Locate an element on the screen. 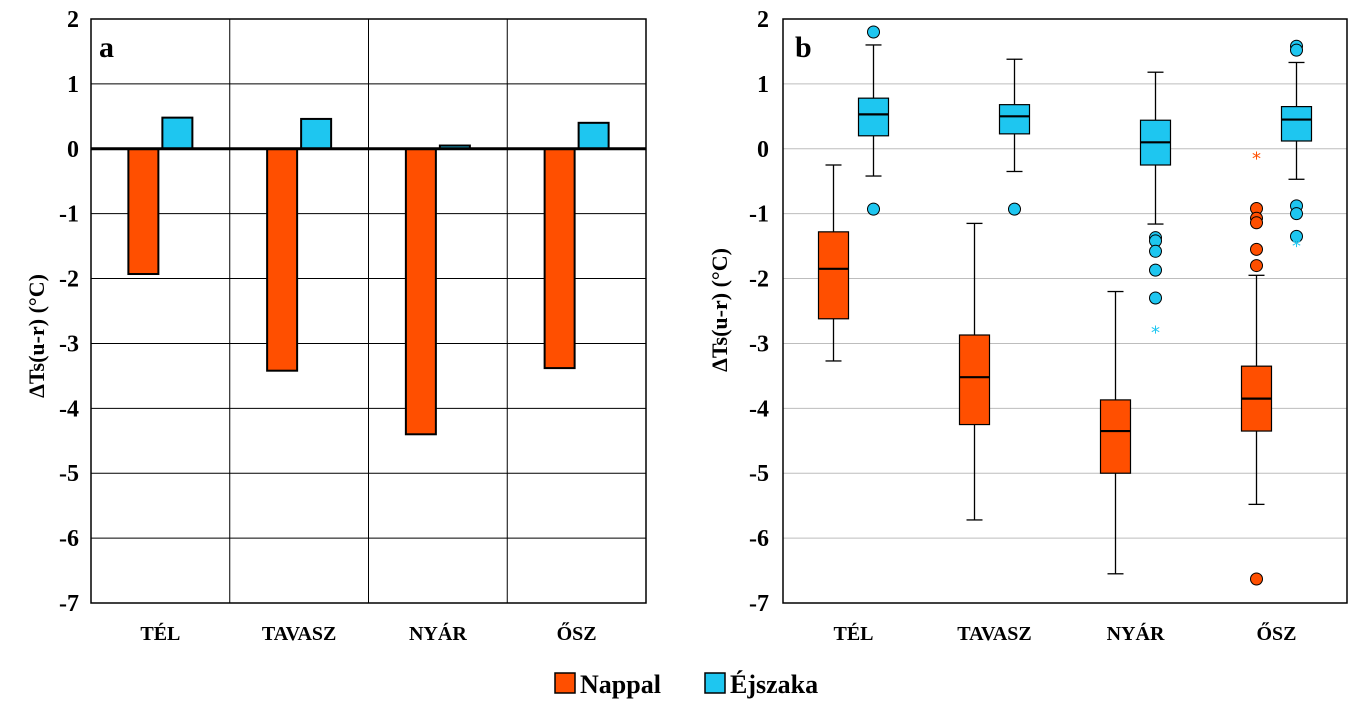  box-ejszaka-tavasz is located at coordinates (1014, 137).